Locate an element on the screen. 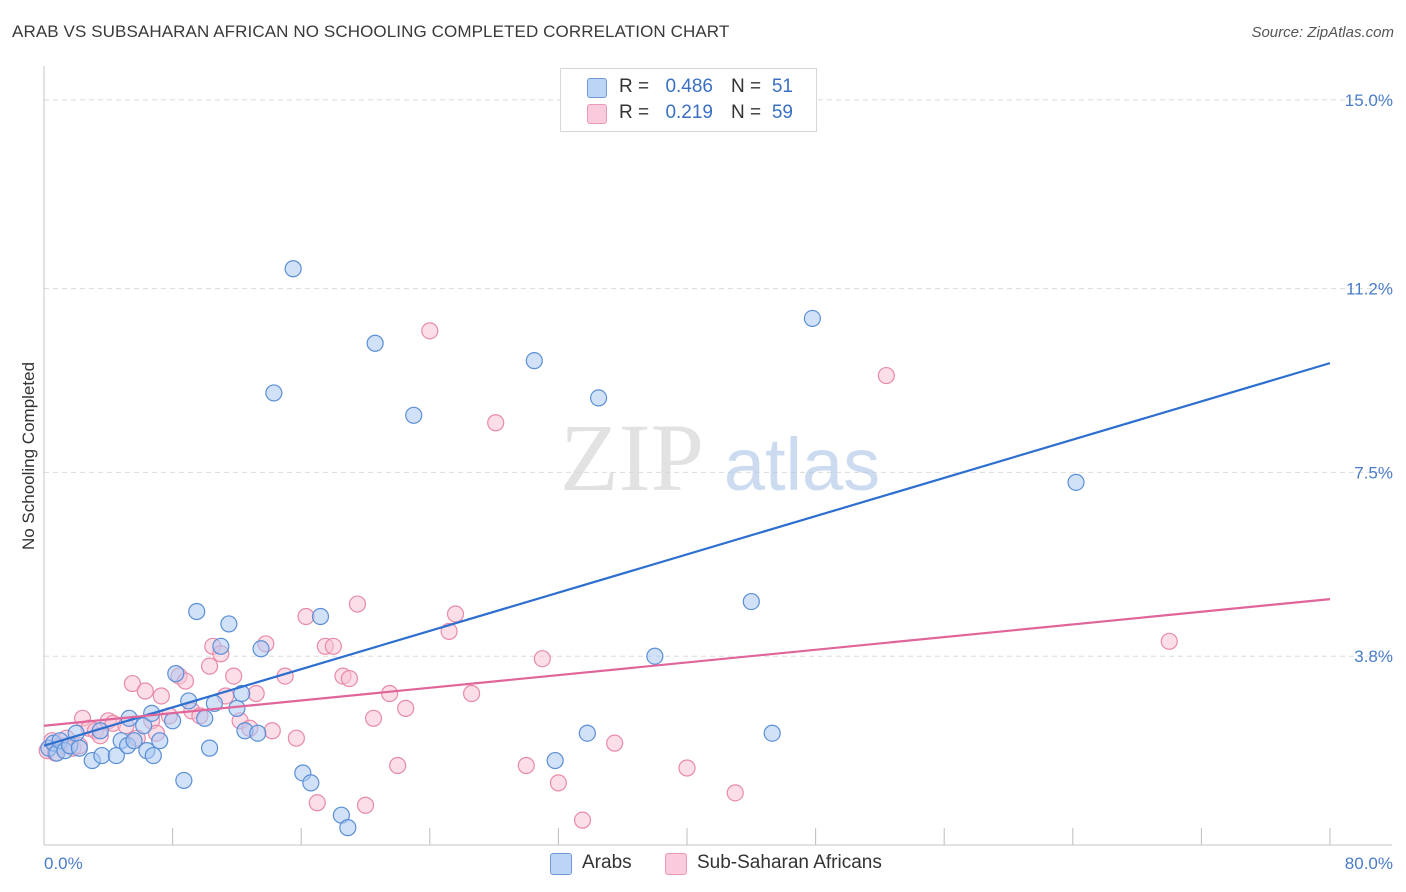 The width and height of the screenshot is (1406, 892). bottom-legend-swatch-arabs is located at coordinates (561, 864).